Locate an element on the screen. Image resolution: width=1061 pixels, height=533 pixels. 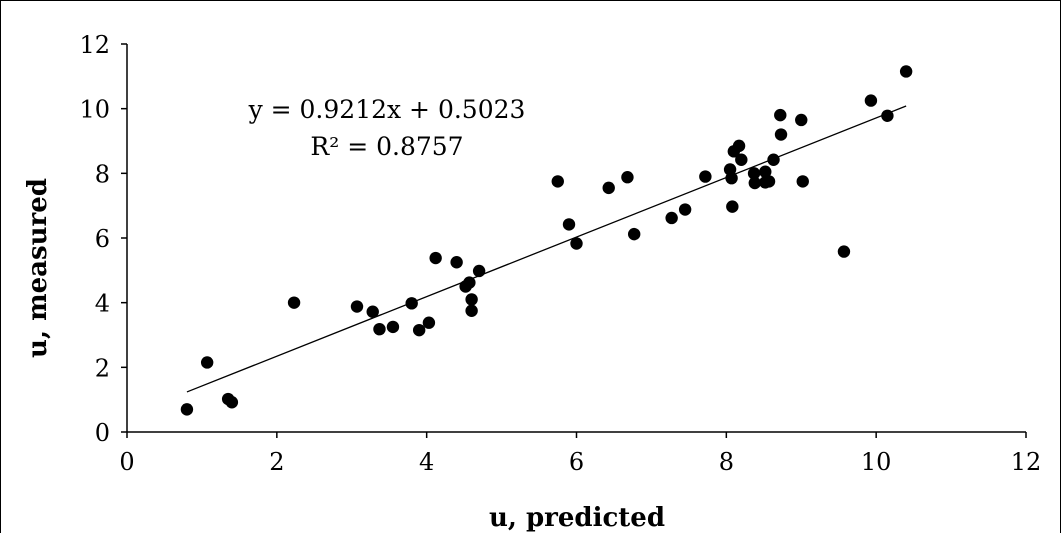
y-tick-label: 0 is located at coordinates (102, 433).